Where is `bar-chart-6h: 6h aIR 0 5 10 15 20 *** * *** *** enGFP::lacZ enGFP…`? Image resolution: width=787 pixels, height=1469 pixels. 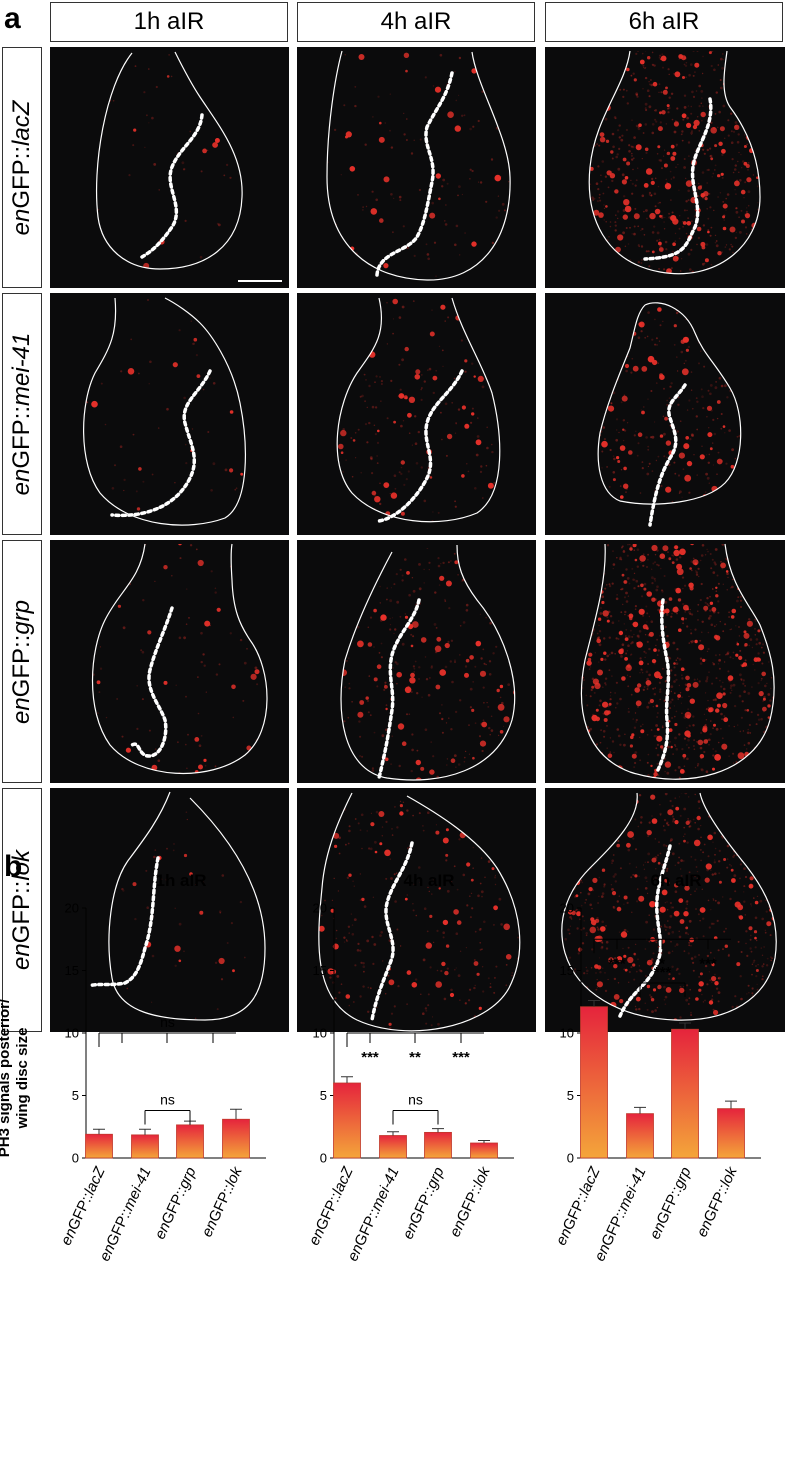
bar-chart-6h: 6h aIR 0 5 10 15 20 *** * *** *** enGFP::lacZ enGFP… is located at coordinates (661, 1169).